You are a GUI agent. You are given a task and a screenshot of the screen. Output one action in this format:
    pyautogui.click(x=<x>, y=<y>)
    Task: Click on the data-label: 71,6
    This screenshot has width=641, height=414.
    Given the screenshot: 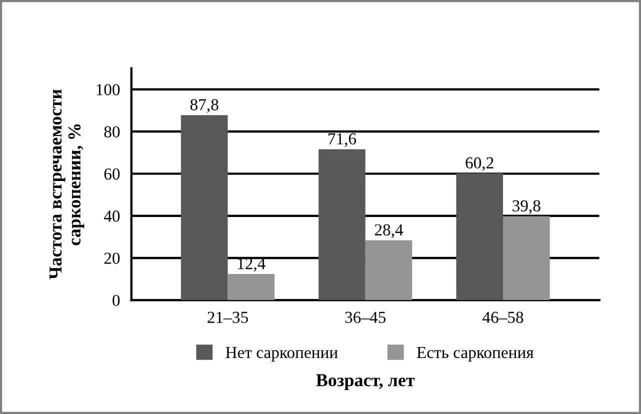 What is the action you would take?
    pyautogui.click(x=342, y=140)
    